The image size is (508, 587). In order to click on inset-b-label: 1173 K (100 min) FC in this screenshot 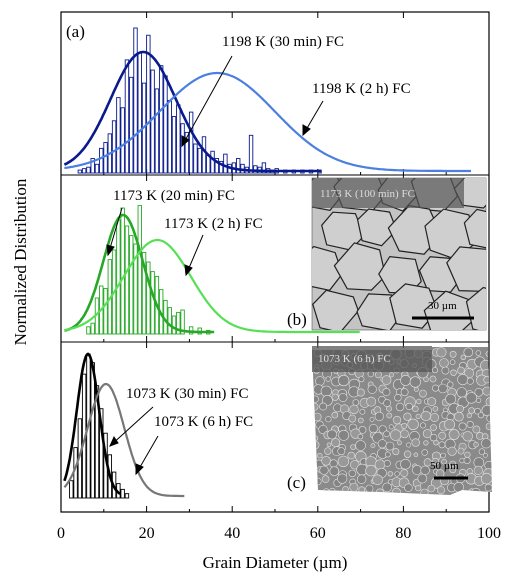, I will do `click(367, 194)`.